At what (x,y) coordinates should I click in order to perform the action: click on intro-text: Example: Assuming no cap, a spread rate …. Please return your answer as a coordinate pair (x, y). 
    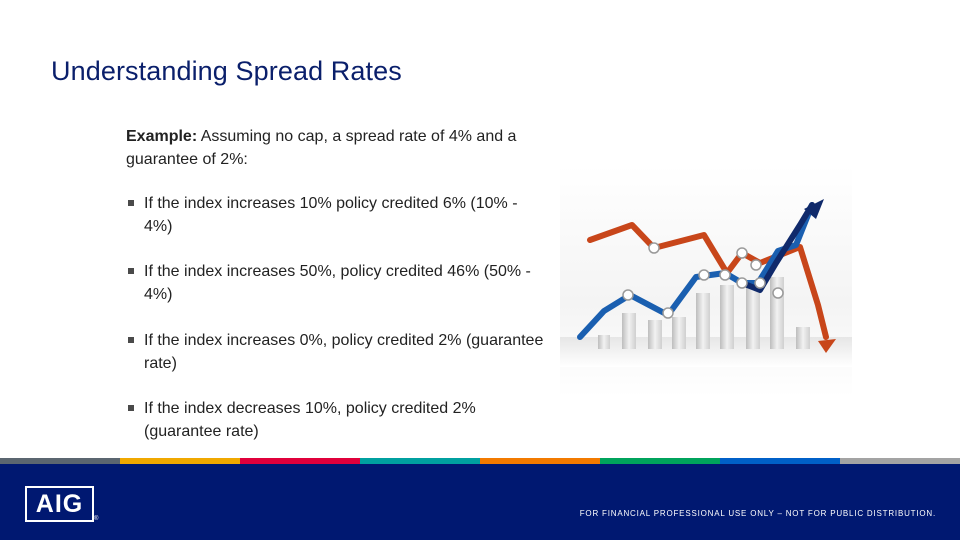
    Looking at the image, I should click on (336, 148).